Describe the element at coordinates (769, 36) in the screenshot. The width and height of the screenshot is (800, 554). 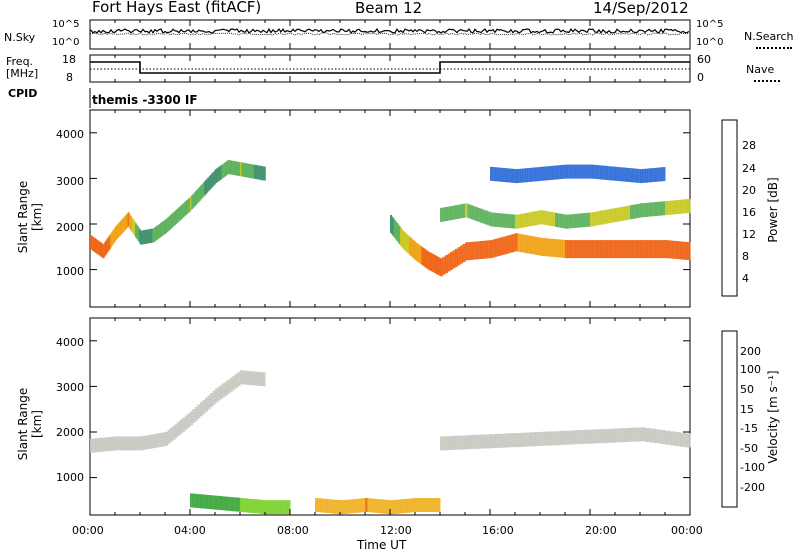
I see `nsearch-label: N.Search` at that location.